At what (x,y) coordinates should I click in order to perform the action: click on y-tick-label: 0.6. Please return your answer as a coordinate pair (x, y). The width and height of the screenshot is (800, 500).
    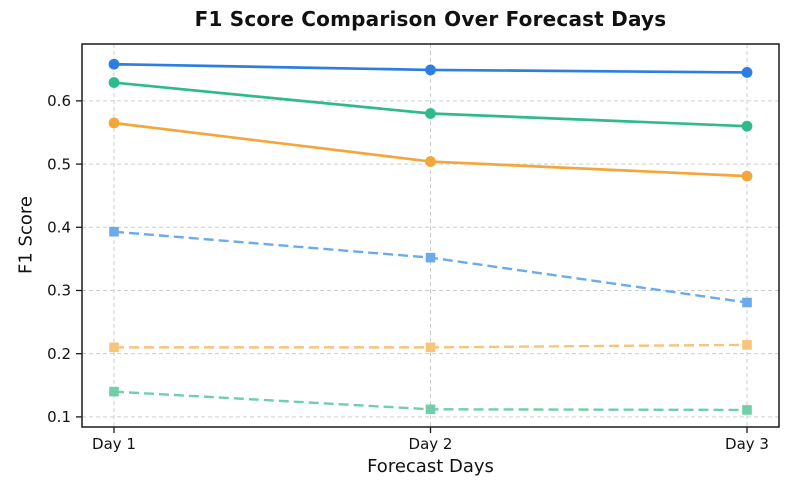
    Looking at the image, I should click on (59, 101).